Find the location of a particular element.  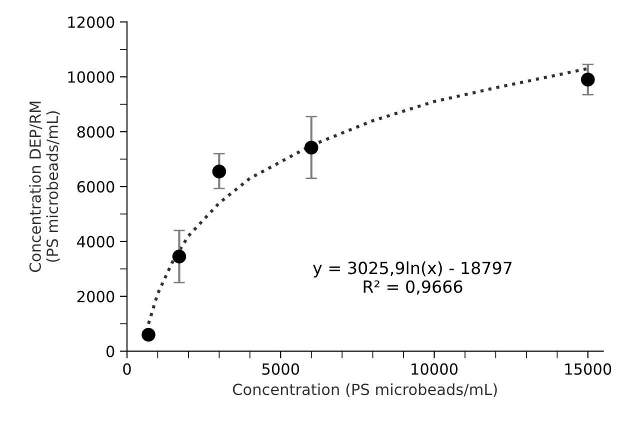

x-tick-label: 0 is located at coordinates (127, 369).